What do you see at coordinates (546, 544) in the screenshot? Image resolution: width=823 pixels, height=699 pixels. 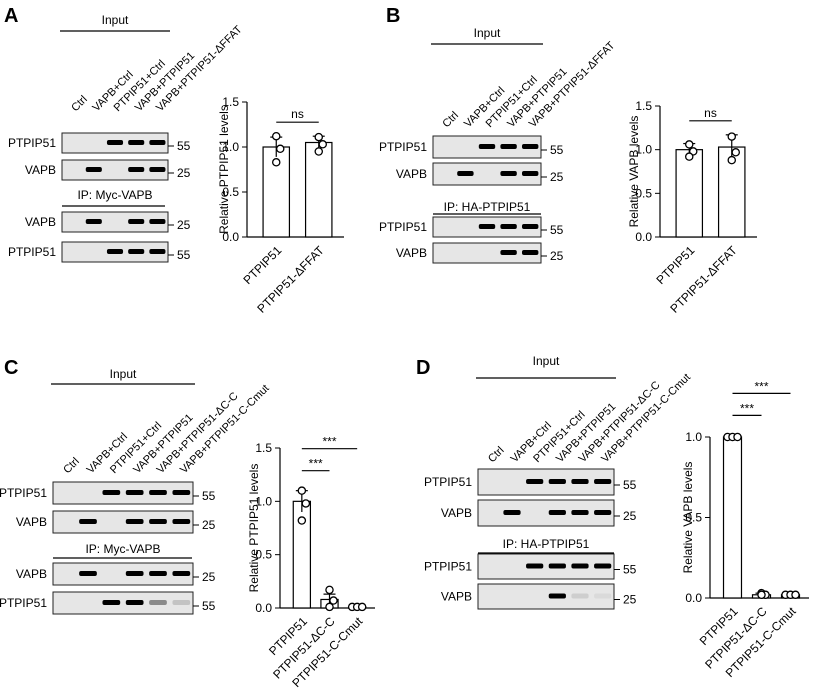 I see `ip-label: IP: HA-PTPIP51` at bounding box center [546, 544].